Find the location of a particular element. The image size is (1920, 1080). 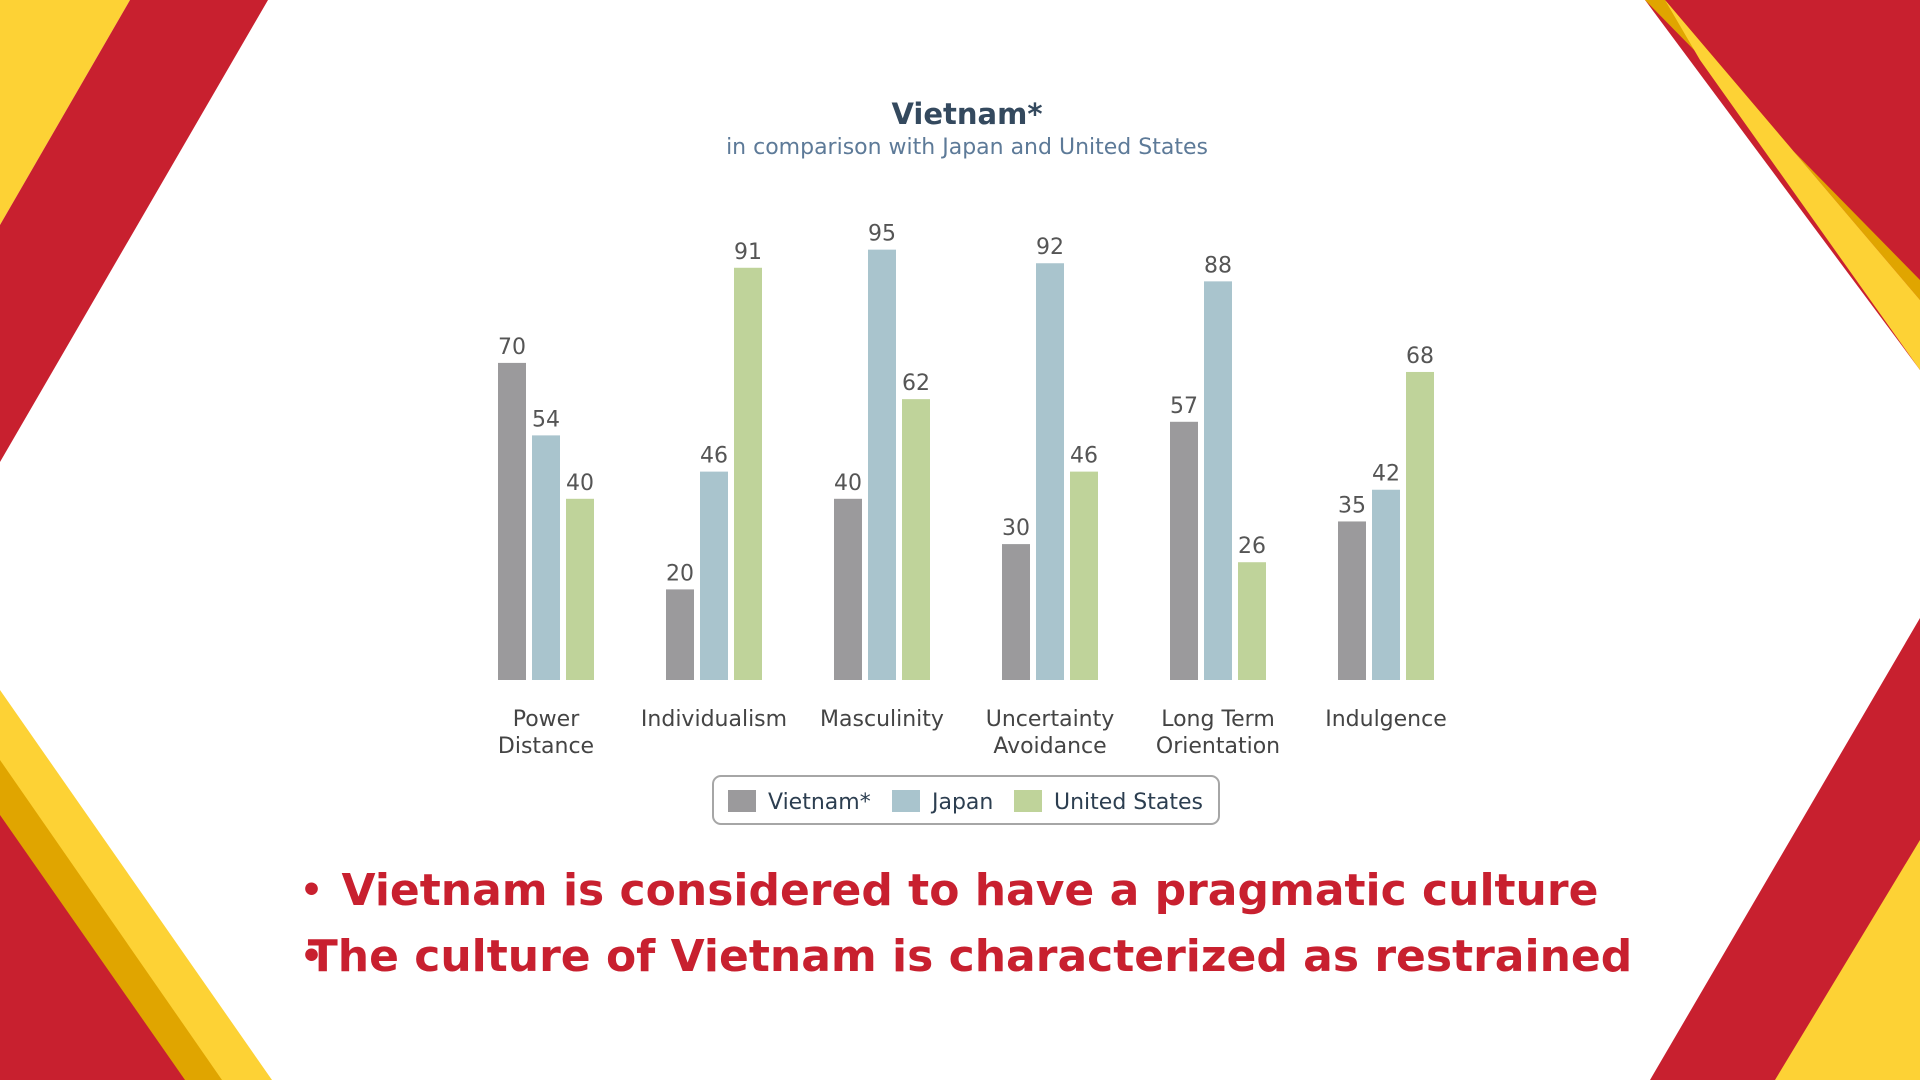

corner-top-left-red is located at coordinates (134, 231).